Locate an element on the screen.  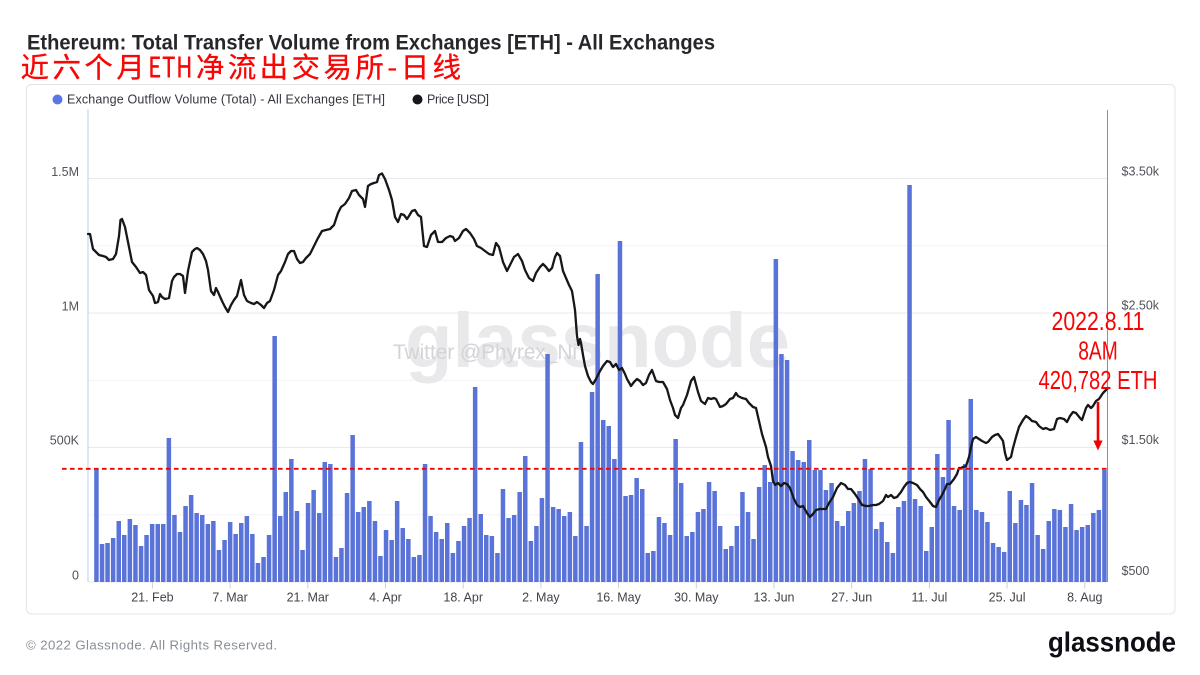
svg-text: $500 is located at coordinates (1136, 571).